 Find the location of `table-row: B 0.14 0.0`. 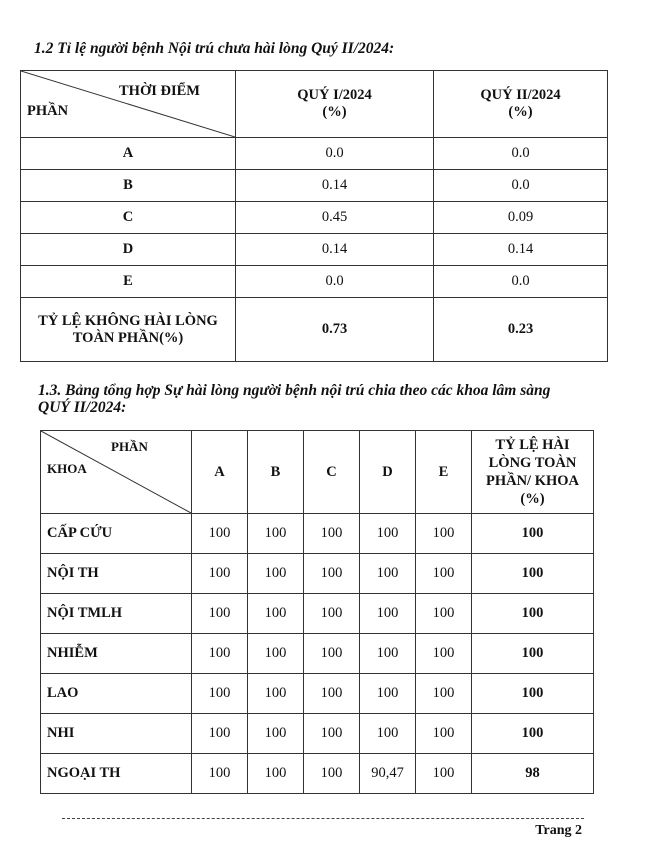

table-row: B 0.14 0.0 is located at coordinates (314, 185).